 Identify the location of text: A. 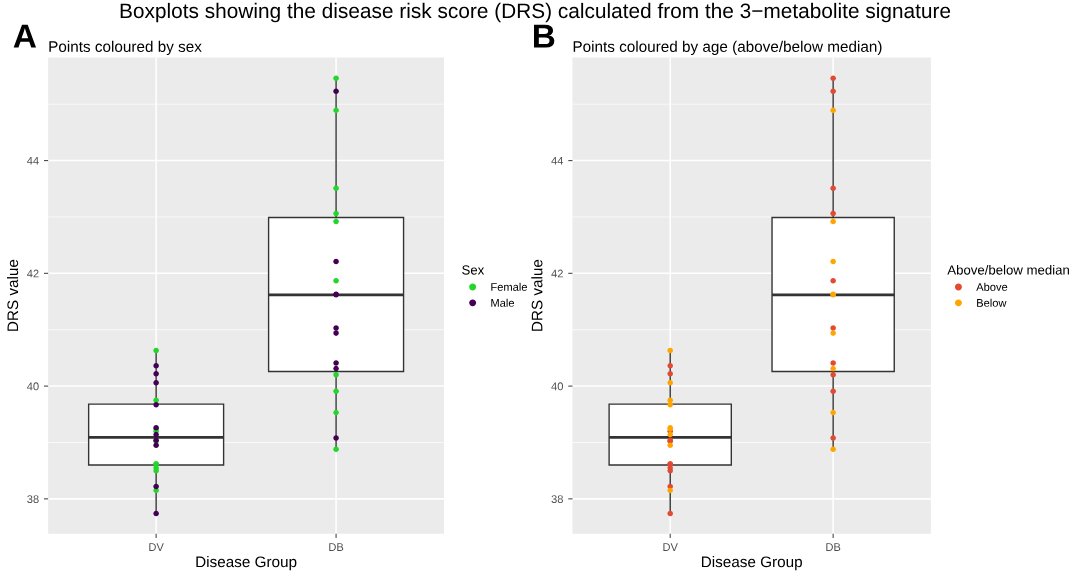
(25, 36).